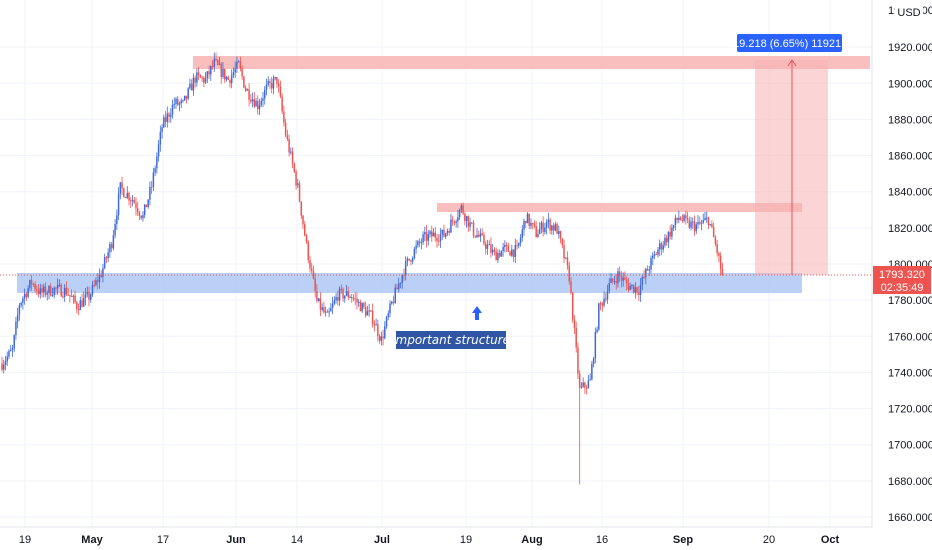 The image size is (932, 550). I want to click on last-price-tag: 1793.320 02:35:49, so click(902, 280).